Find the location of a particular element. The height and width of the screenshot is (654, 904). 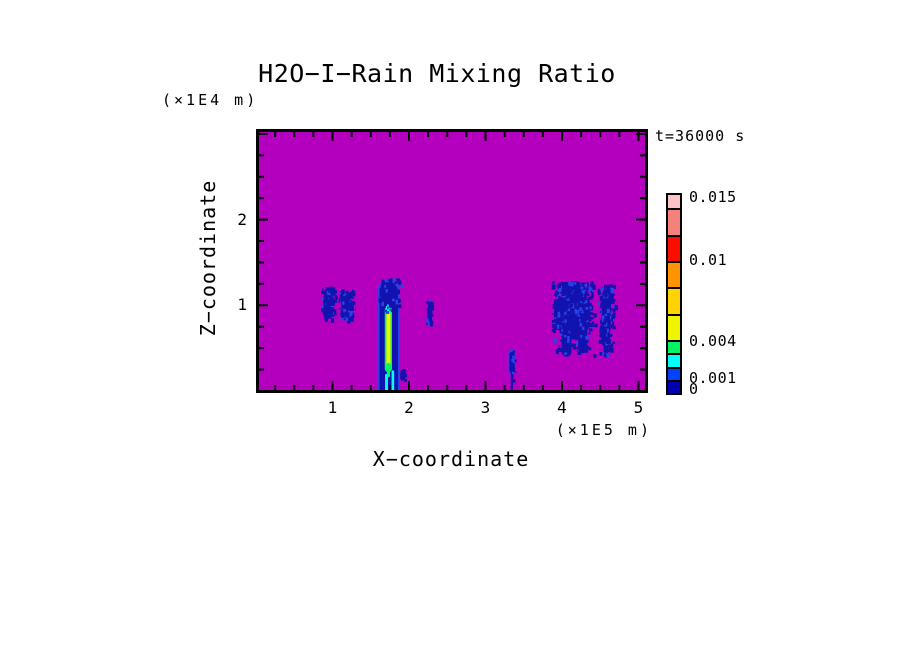

rain-streak-right is located at coordinates (607, 321).